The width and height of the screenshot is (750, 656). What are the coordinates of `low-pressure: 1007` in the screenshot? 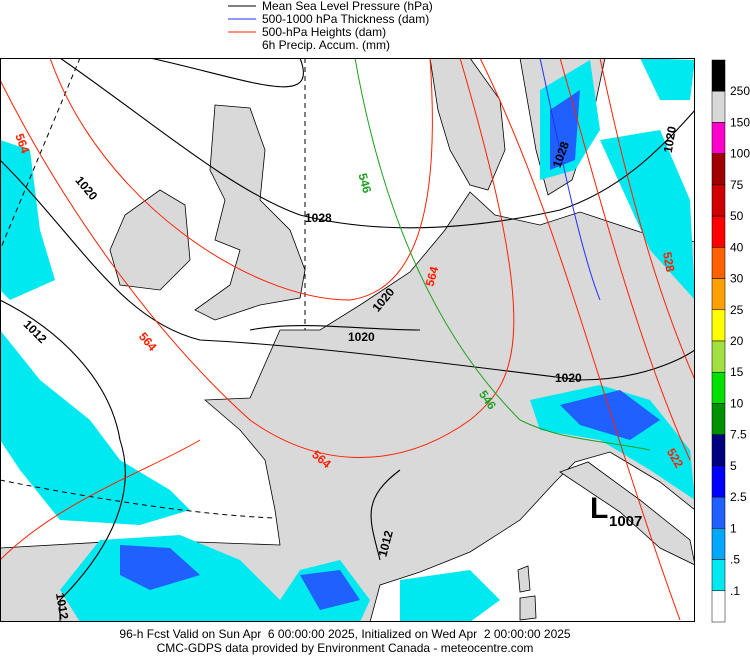 It's located at (625, 521).